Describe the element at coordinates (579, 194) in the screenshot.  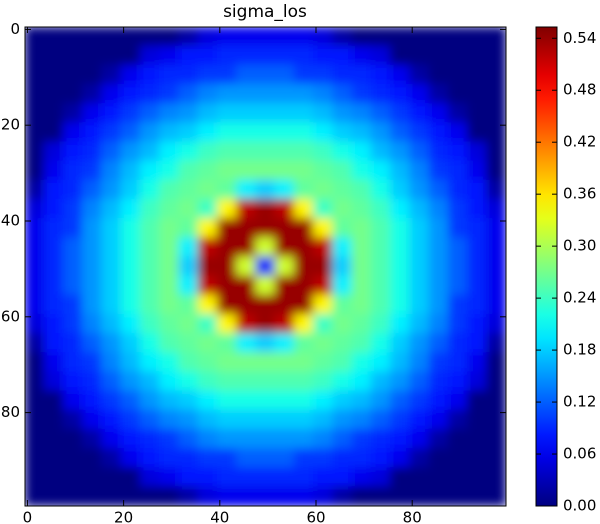
I see `colorbar-tick-label: 0.36` at that location.